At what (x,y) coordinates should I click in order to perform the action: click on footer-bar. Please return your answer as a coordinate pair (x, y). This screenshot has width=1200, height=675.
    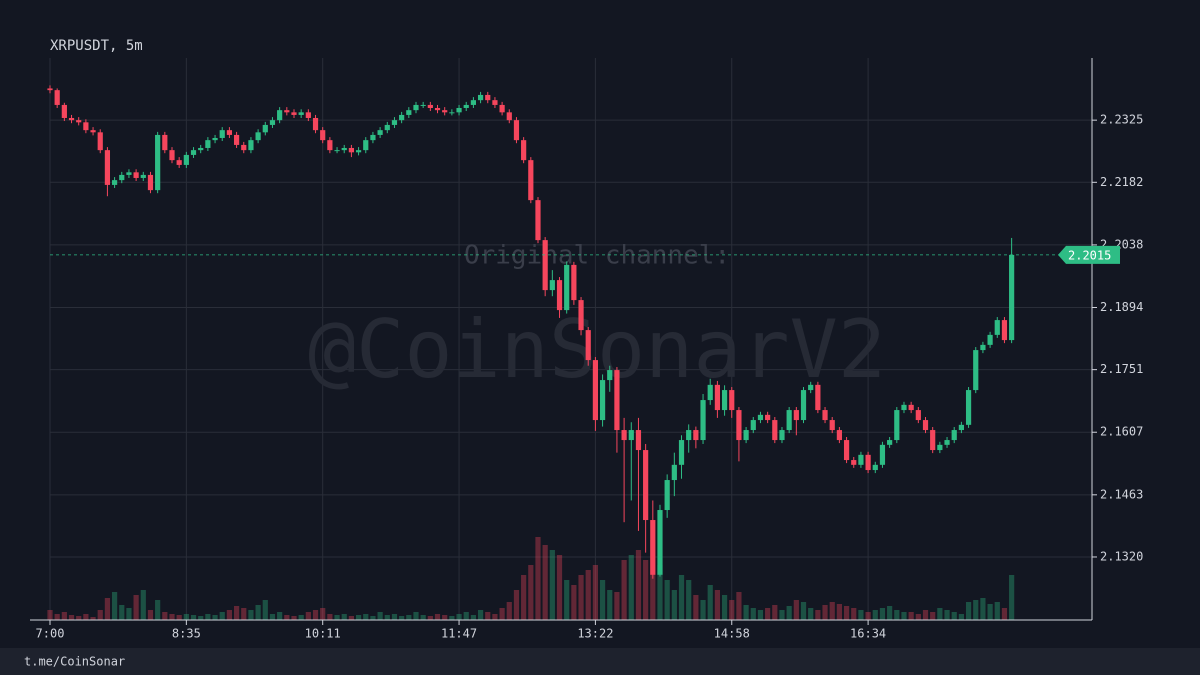
    Looking at the image, I should click on (600, 661).